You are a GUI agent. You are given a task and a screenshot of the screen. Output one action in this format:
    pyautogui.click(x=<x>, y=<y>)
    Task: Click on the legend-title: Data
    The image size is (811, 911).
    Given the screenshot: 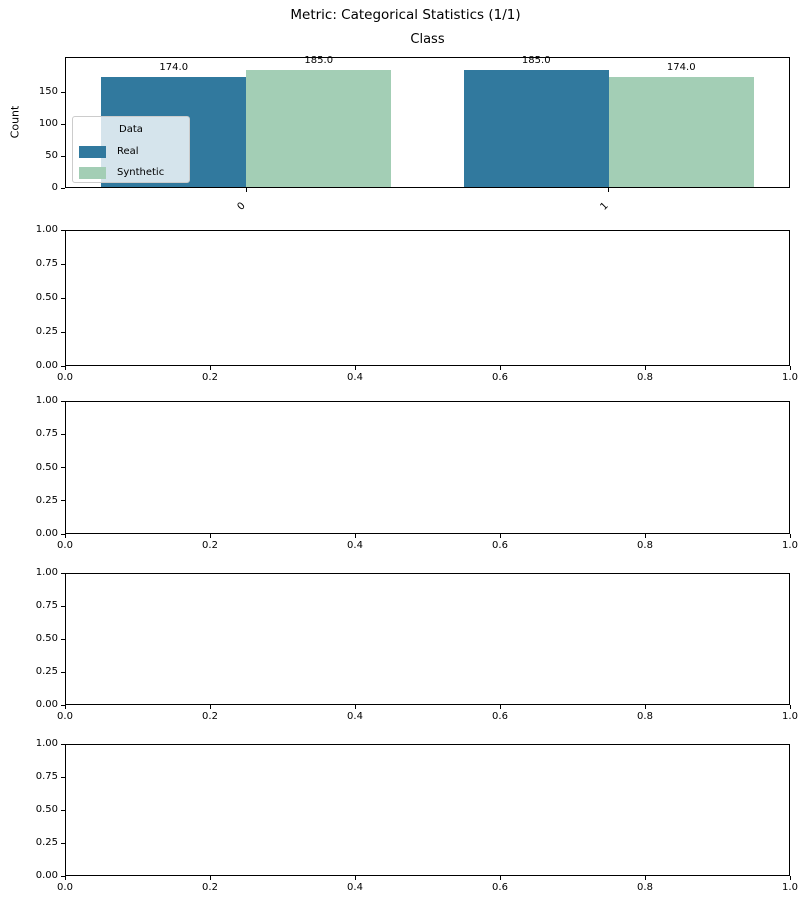 What is the action you would take?
    pyautogui.click(x=131, y=129)
    